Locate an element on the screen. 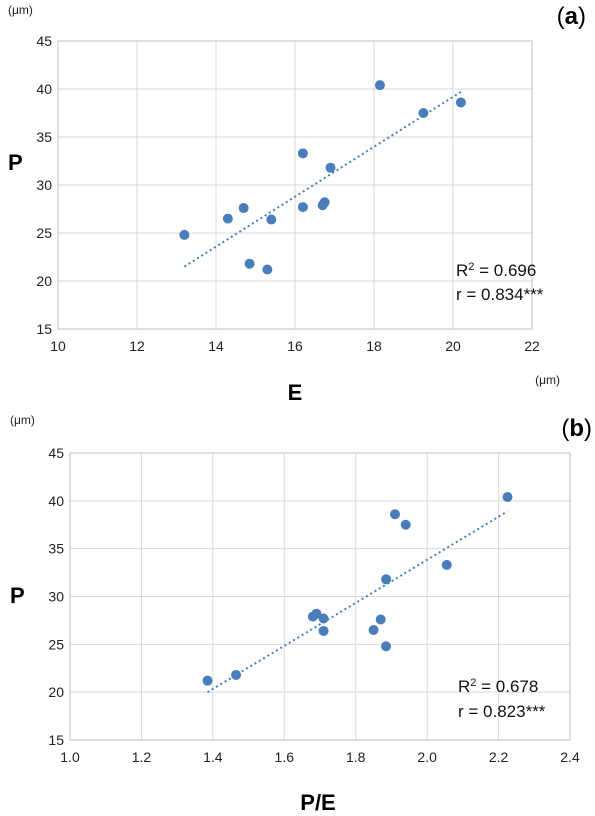  panel-b-y-tick-label: 30 is located at coordinates (56, 597).